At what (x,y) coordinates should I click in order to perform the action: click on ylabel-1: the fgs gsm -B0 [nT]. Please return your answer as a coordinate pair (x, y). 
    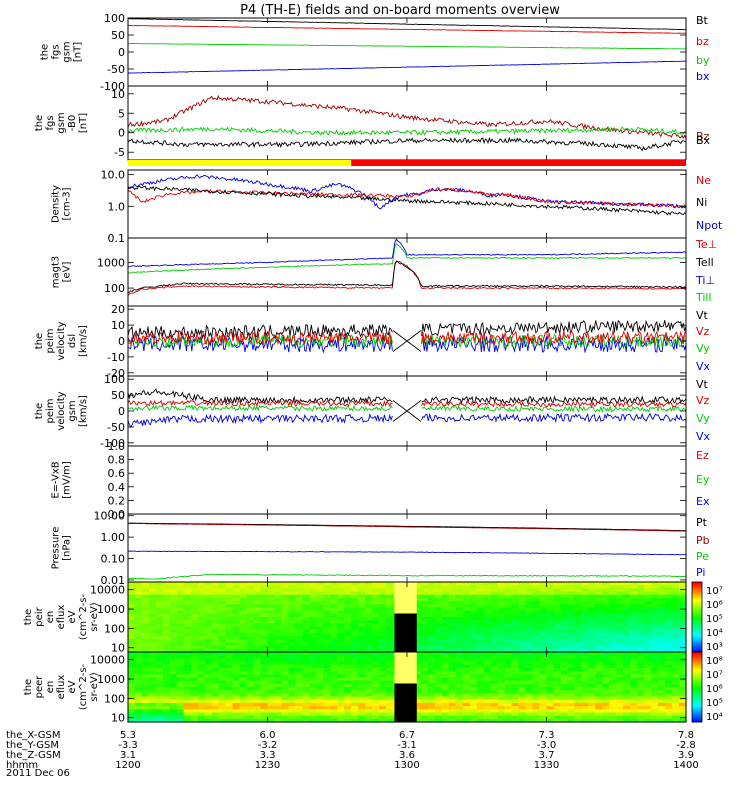
    Looking at the image, I should click on (61, 122).